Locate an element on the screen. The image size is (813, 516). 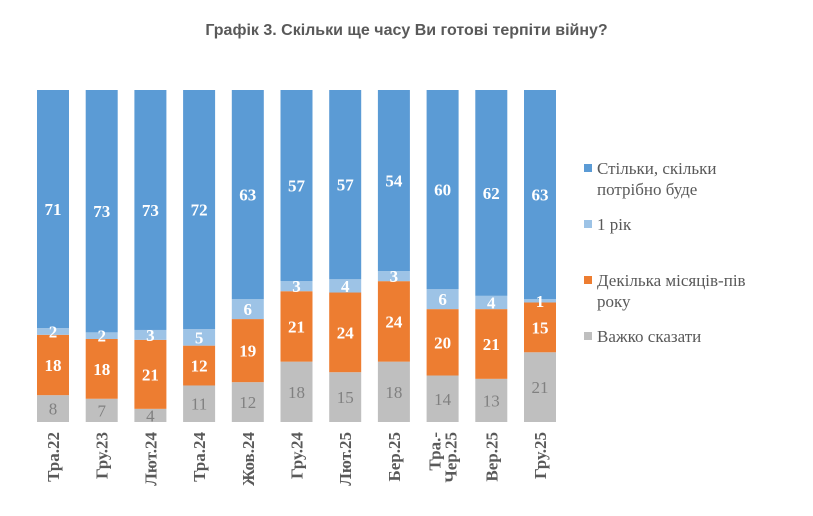
data-label-0-0: 8 is located at coordinates (53, 409).